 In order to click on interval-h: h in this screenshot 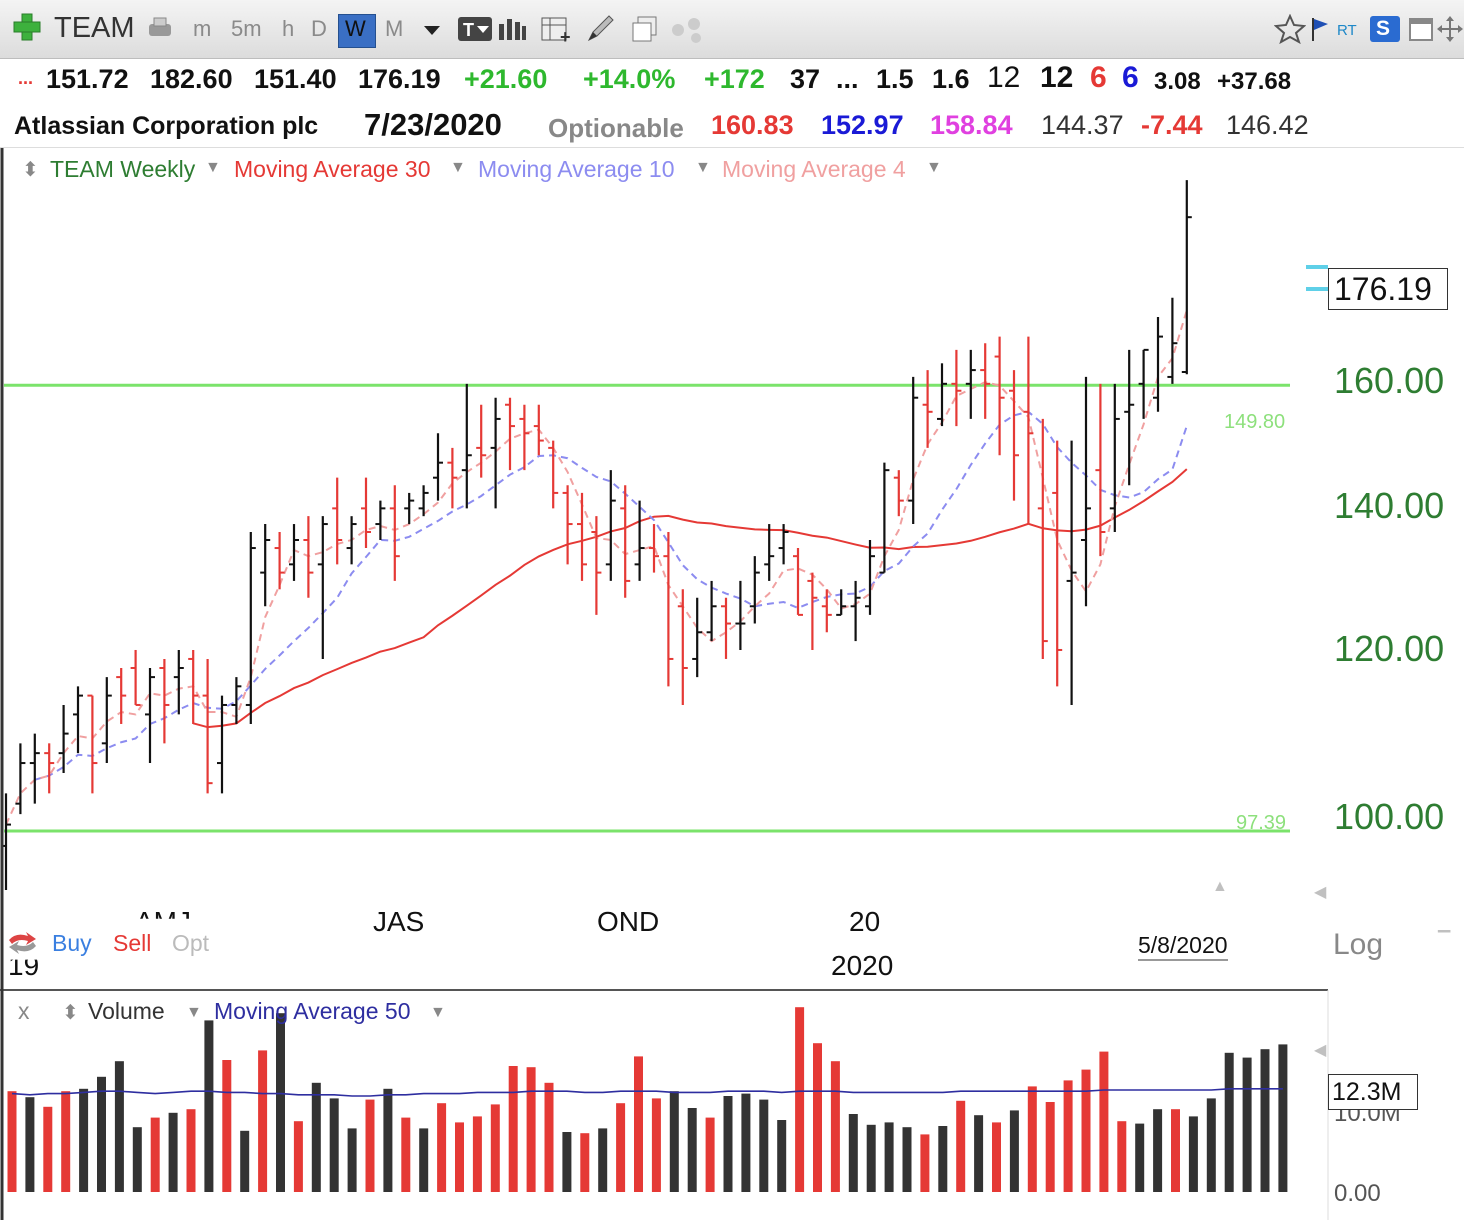, I will do `click(288, 28)`.